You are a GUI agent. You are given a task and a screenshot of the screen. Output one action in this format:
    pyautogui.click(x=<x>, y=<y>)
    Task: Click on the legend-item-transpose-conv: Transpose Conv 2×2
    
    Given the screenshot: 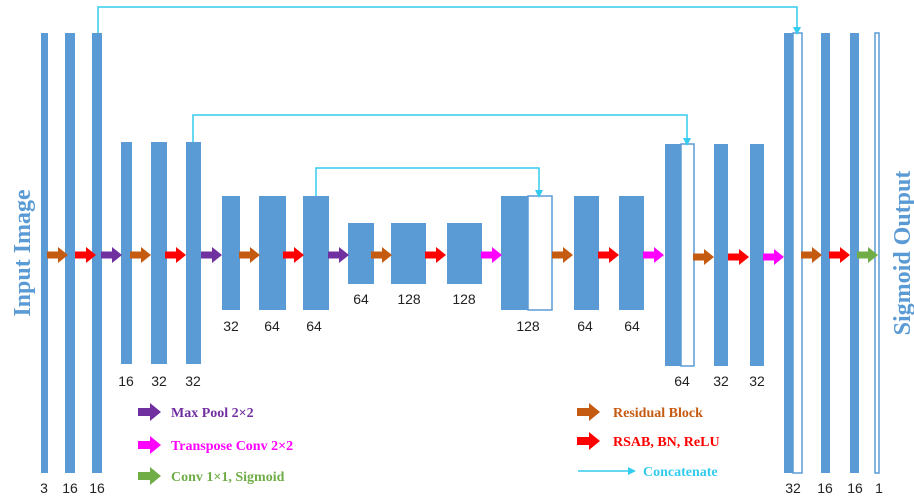 What is the action you would take?
    pyautogui.click(x=215, y=445)
    